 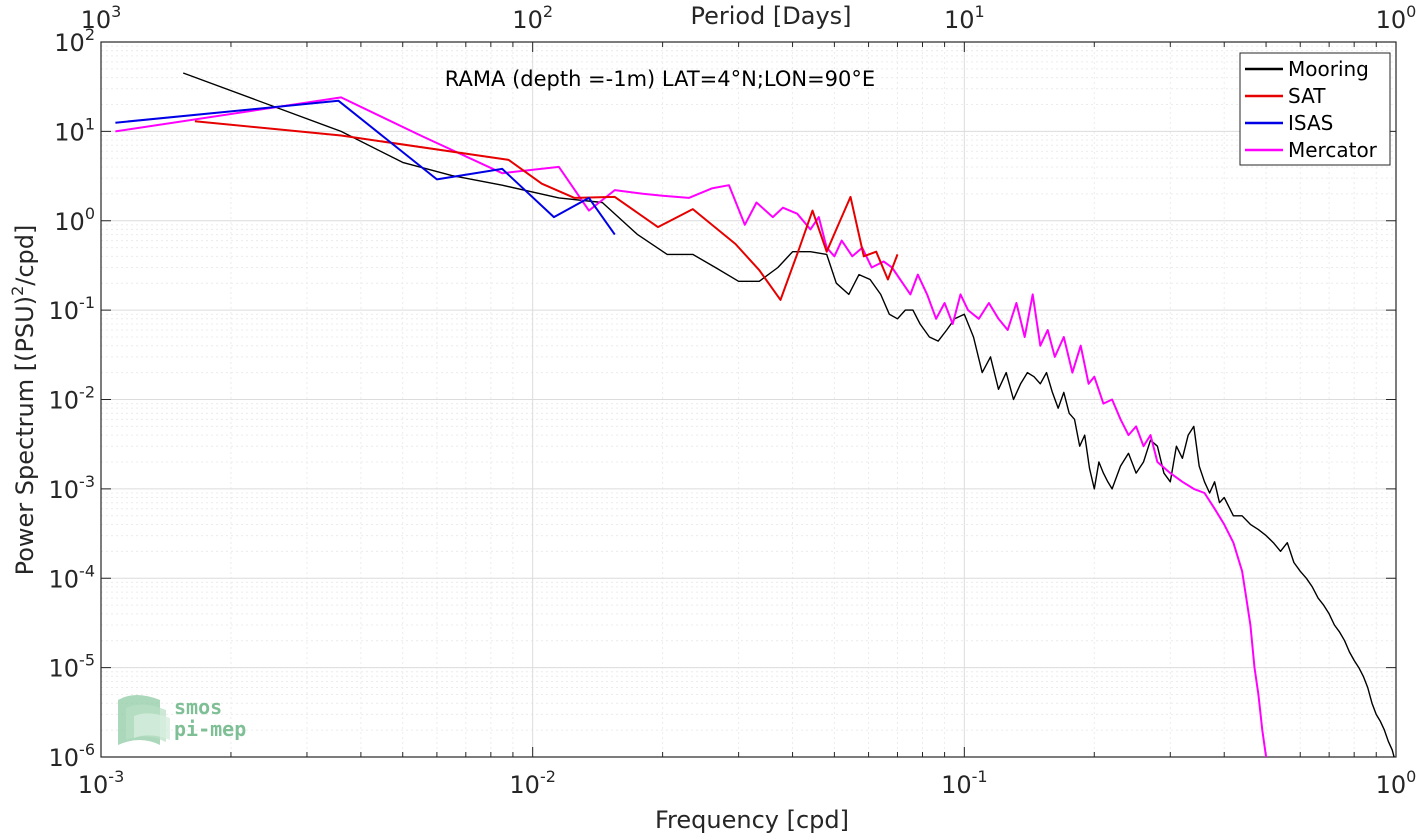 I want to click on legend: Mooring SAT ISAS Mercator, so click(x=1315, y=109).